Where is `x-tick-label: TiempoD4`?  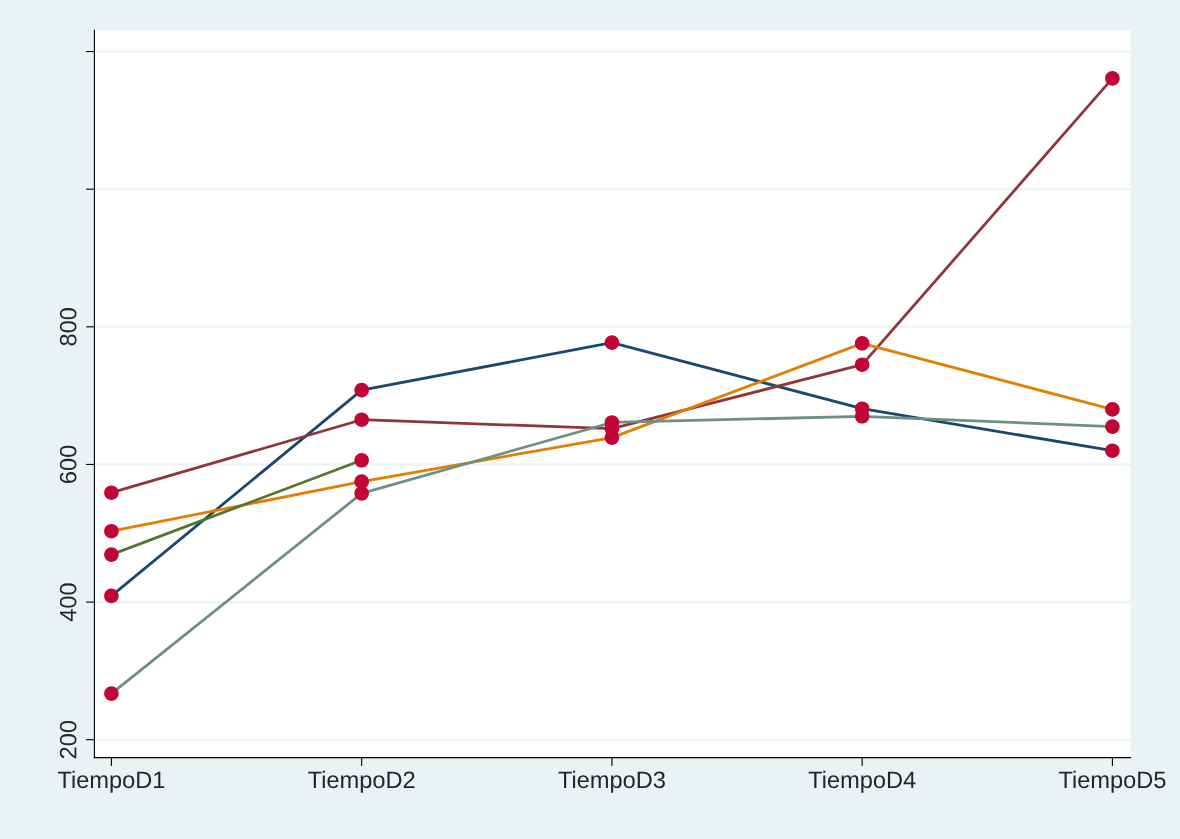
x-tick-label: TiempoD4 is located at coordinates (862, 781).